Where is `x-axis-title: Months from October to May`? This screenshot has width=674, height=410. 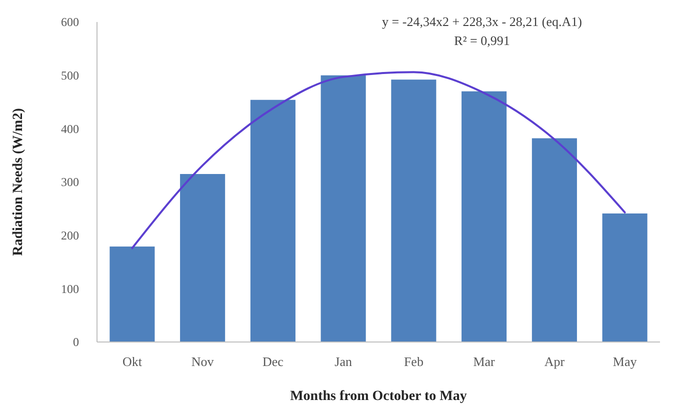 x-axis-title: Months from October to May is located at coordinates (378, 396).